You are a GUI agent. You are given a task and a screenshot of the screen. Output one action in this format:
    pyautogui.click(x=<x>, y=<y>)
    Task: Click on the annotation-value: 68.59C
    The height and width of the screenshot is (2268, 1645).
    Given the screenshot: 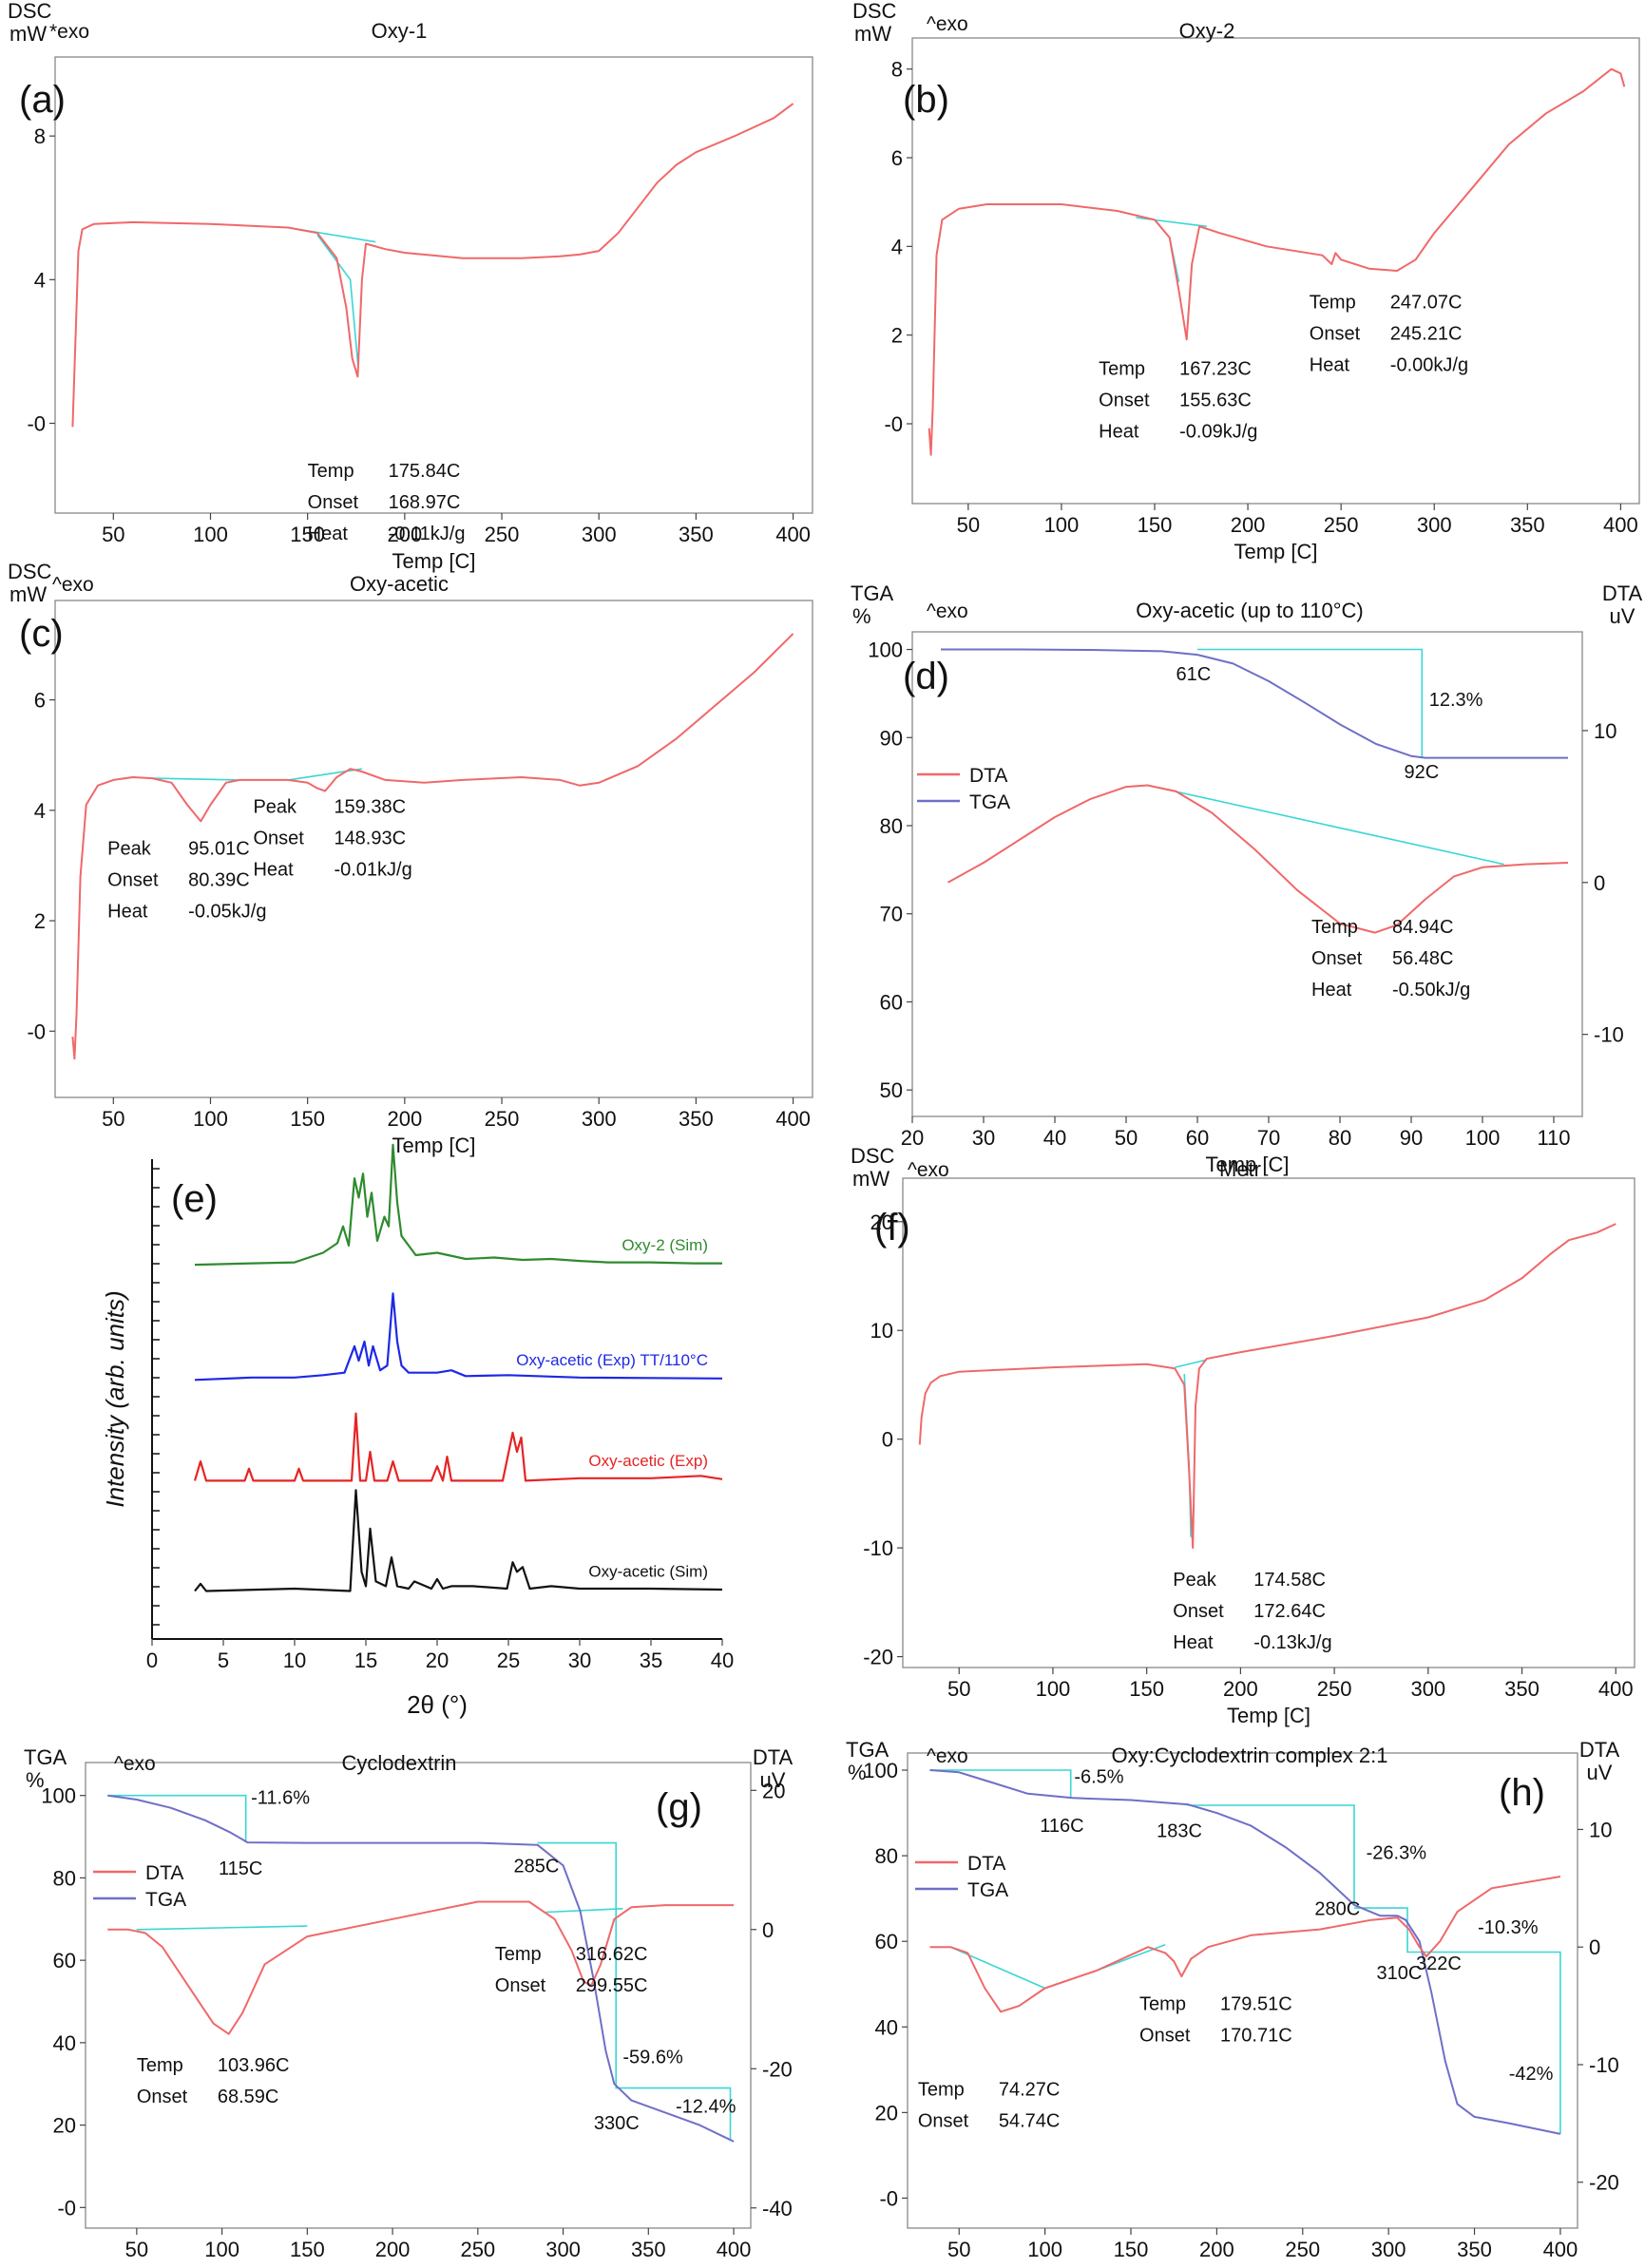 What is the action you would take?
    pyautogui.click(x=249, y=2097)
    